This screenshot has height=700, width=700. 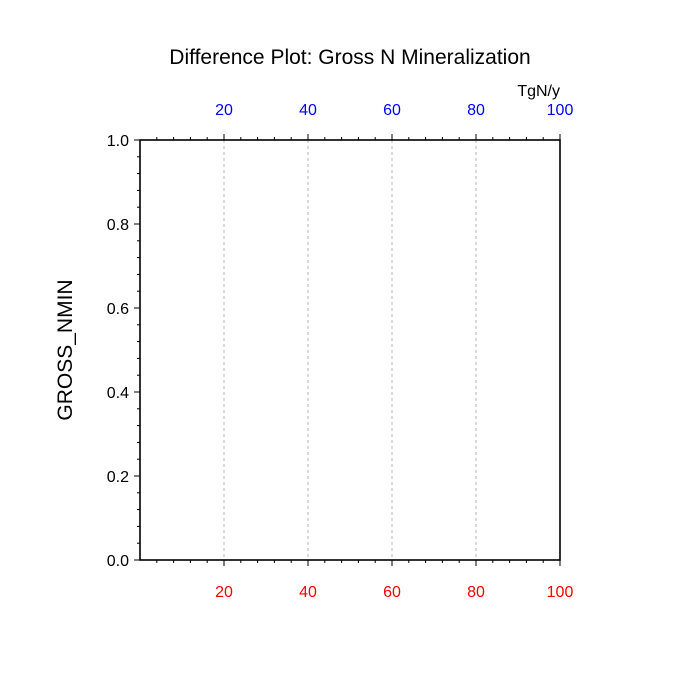 I want to click on x-top-tick-label: 40, so click(x=308, y=110).